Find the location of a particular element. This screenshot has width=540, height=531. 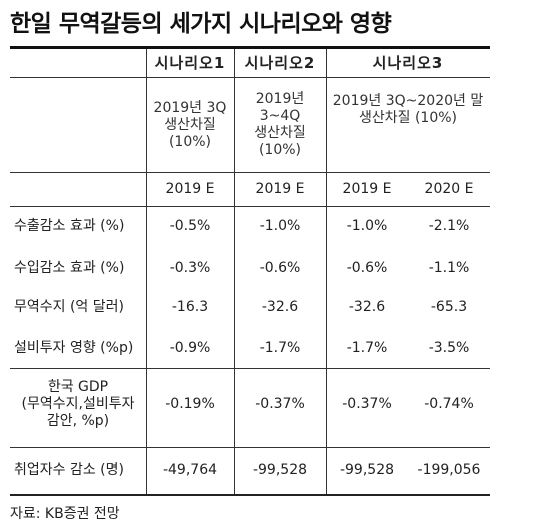

table-cell: -3.5% is located at coordinates (449, 347).